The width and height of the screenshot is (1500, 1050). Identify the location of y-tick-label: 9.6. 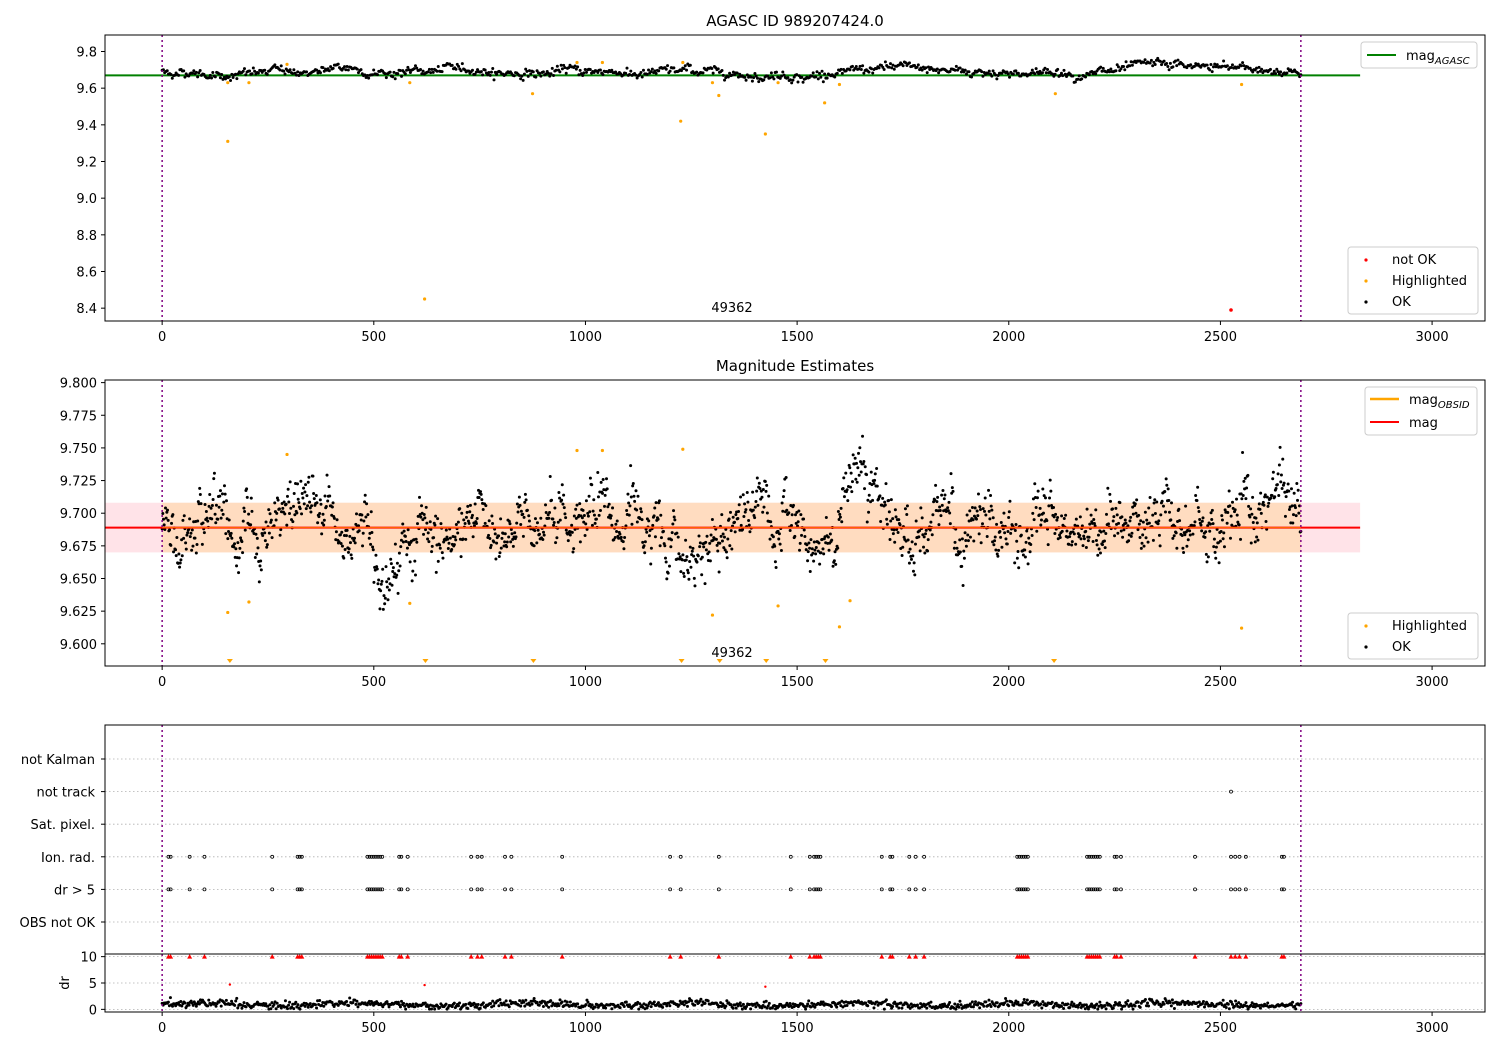
(86, 89).